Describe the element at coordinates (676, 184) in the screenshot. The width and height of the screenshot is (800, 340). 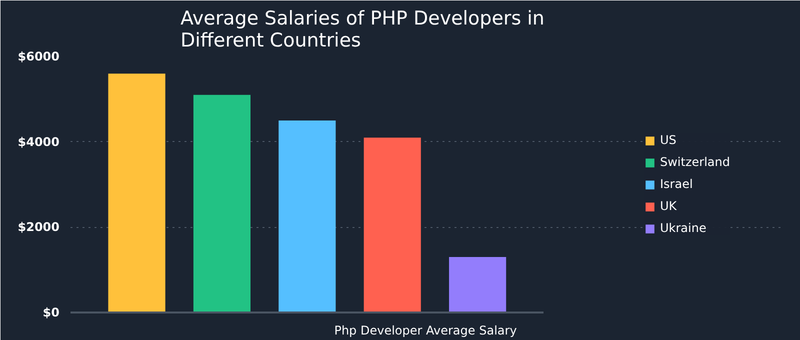
I see `legend-label: Israel` at that location.